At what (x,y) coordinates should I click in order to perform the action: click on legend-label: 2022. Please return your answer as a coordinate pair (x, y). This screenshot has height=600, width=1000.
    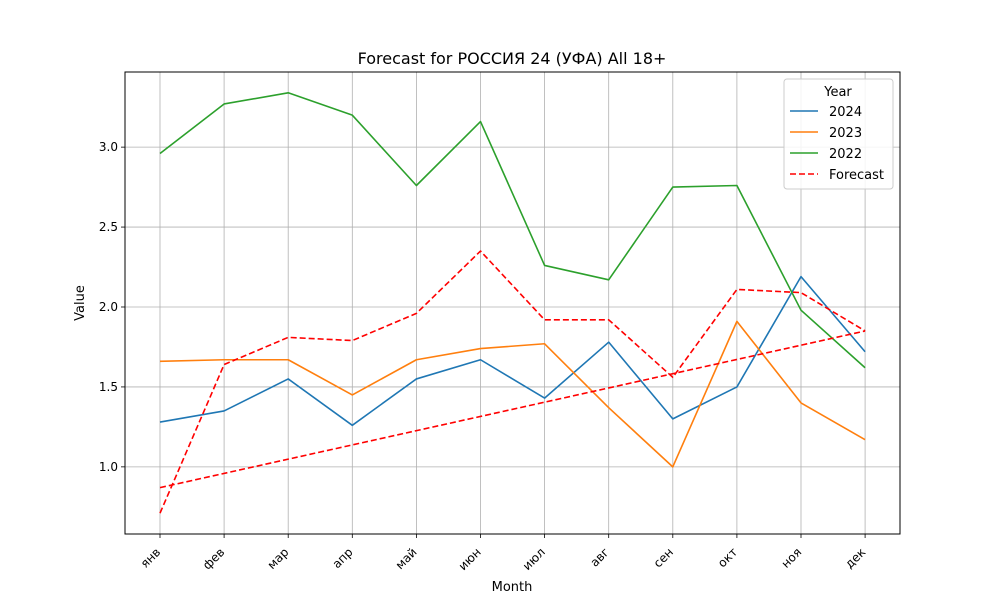
    Looking at the image, I should click on (845, 154).